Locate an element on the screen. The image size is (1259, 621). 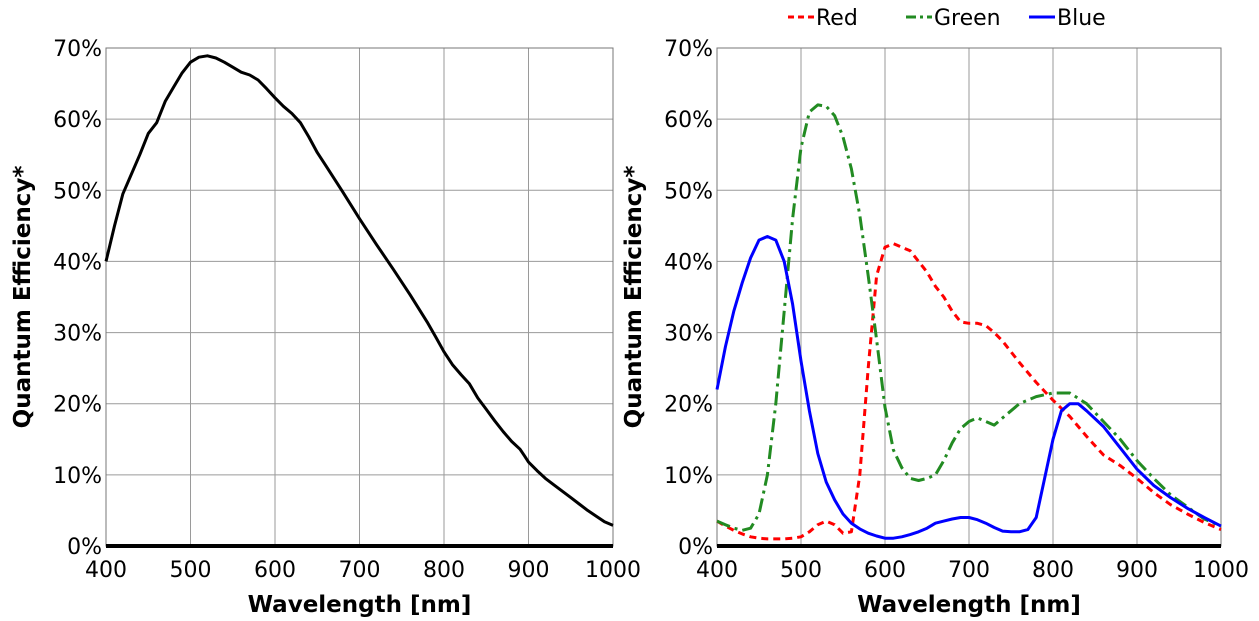
legend-item-blue: Blue is located at coordinates (1067, 18).